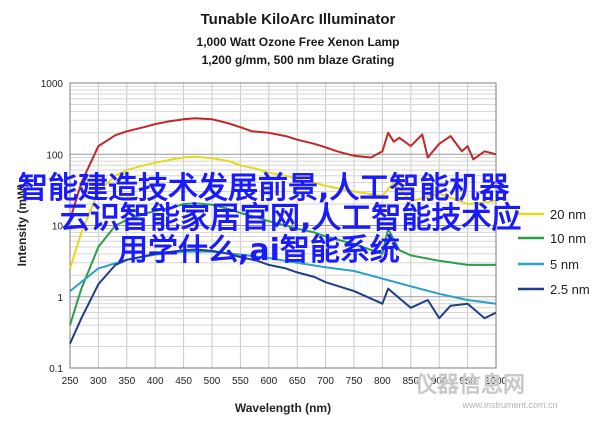 Image resolution: width=600 pixels, height=430 pixels. I want to click on x-tick-label: 400, so click(155, 381).